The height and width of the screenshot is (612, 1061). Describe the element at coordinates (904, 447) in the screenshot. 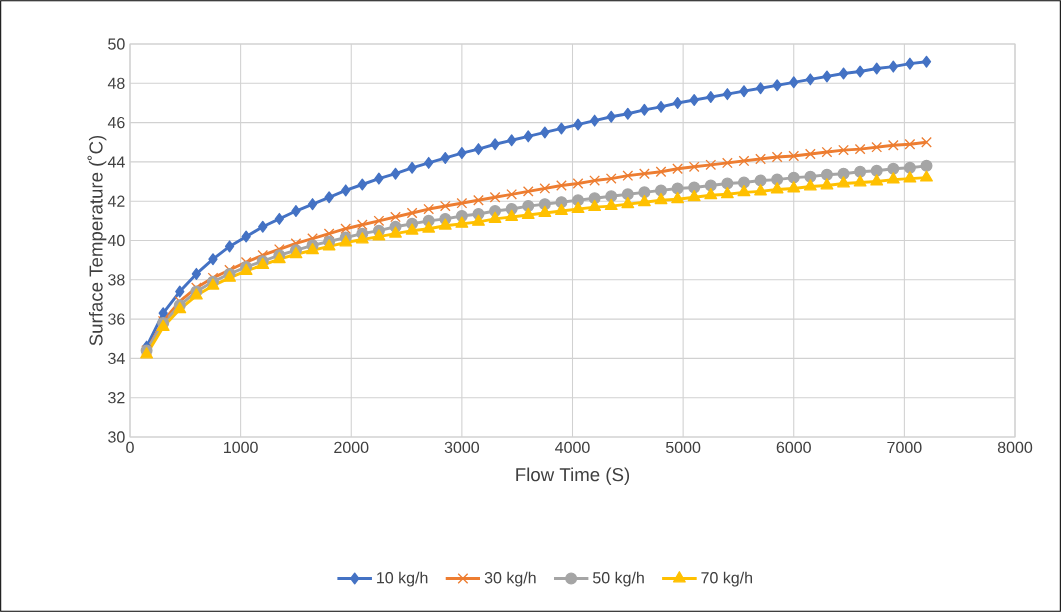

I see `x-tick-label: 7000` at that location.